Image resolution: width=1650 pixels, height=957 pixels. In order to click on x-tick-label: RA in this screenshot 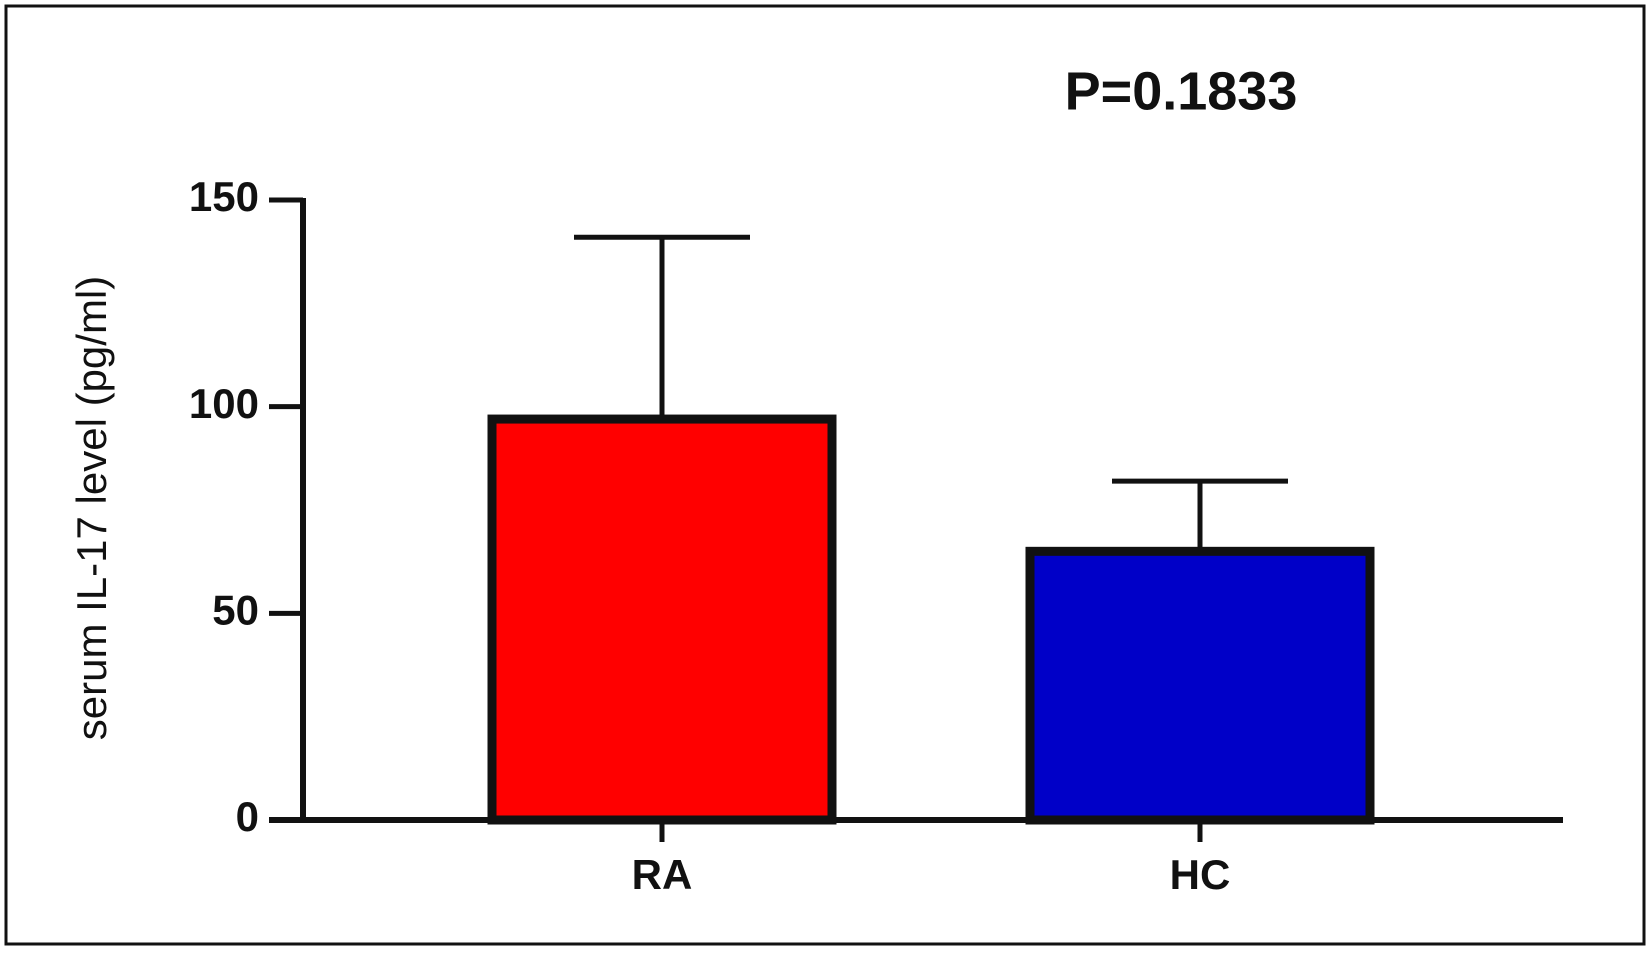, I will do `click(662, 874)`.